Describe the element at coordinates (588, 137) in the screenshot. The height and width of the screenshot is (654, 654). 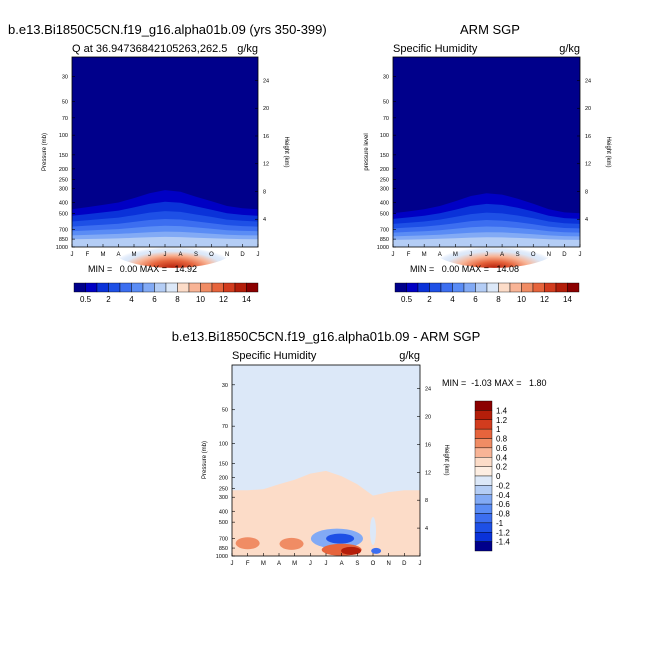
I see `y-tick-label-height: 16` at that location.